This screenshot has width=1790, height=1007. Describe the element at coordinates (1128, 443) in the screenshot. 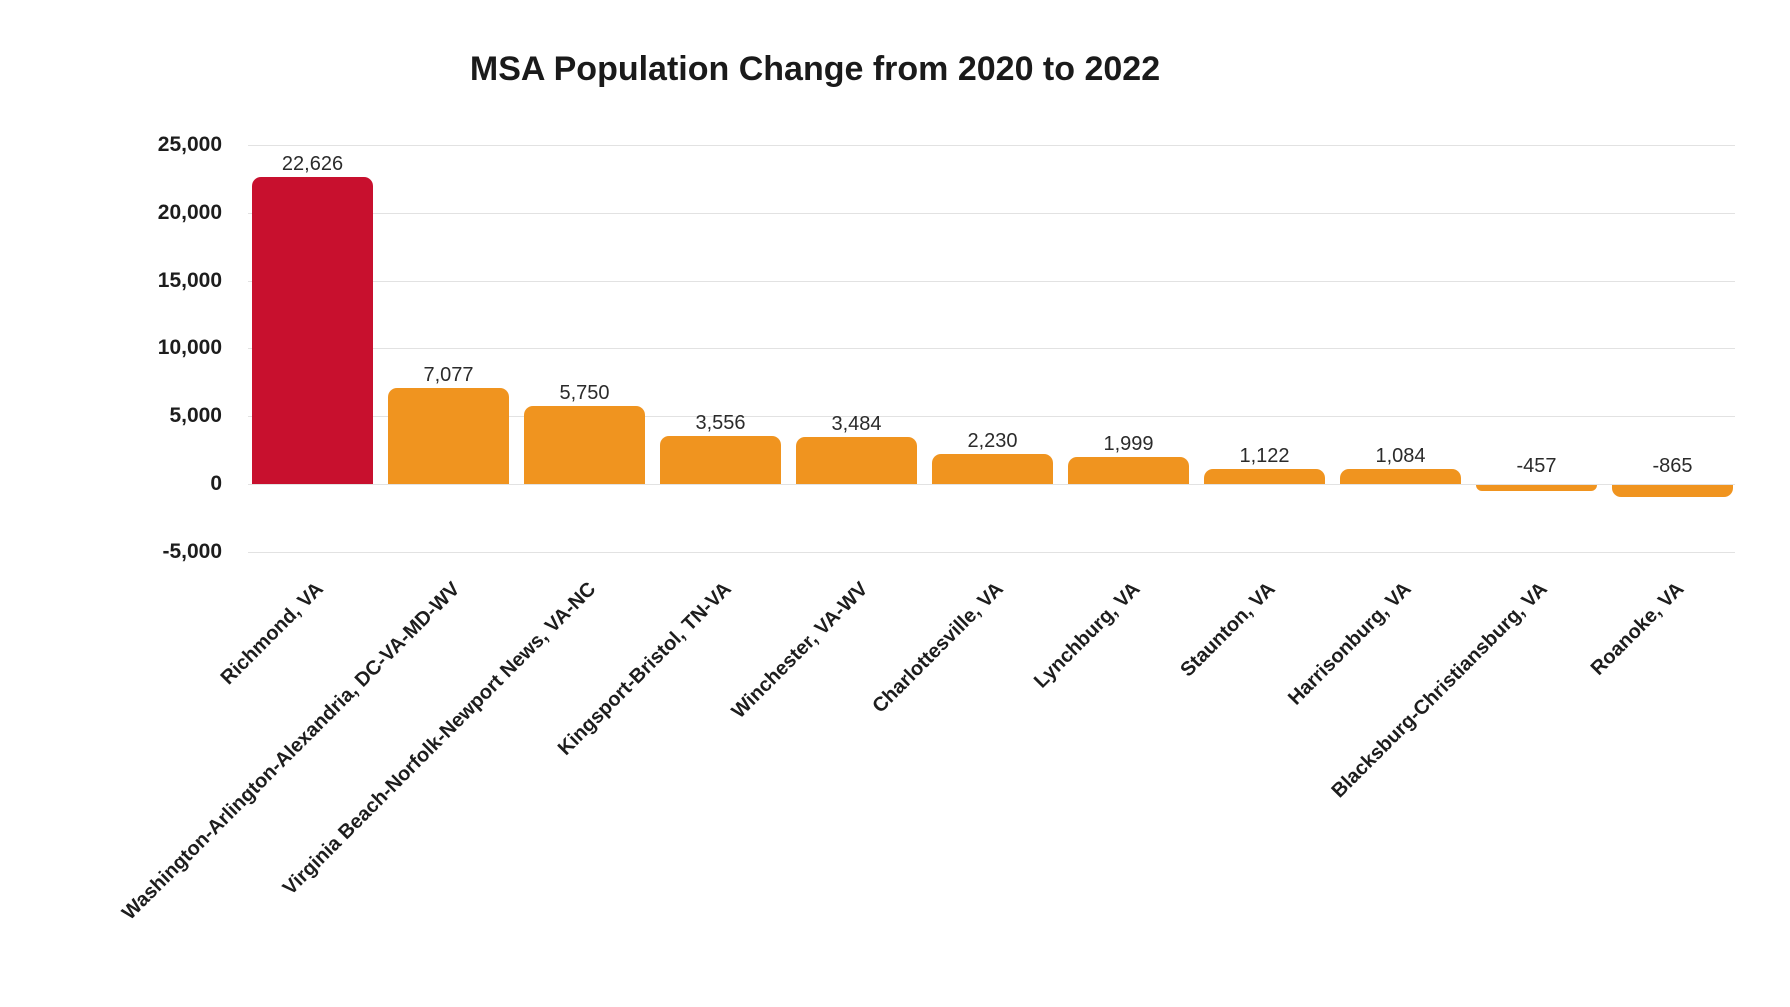

I see `bar-value-label: 1,999` at that location.